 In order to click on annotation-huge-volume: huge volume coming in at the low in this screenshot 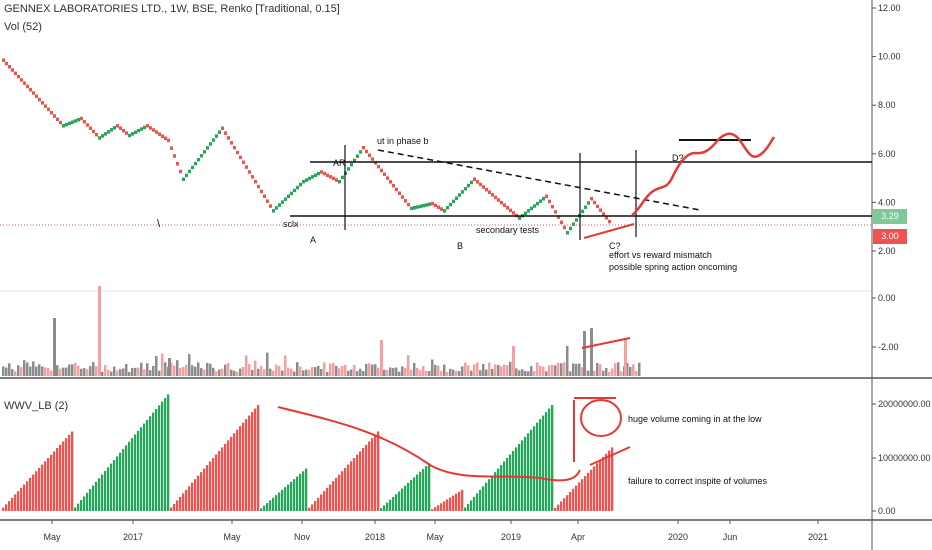, I will do `click(695, 419)`.